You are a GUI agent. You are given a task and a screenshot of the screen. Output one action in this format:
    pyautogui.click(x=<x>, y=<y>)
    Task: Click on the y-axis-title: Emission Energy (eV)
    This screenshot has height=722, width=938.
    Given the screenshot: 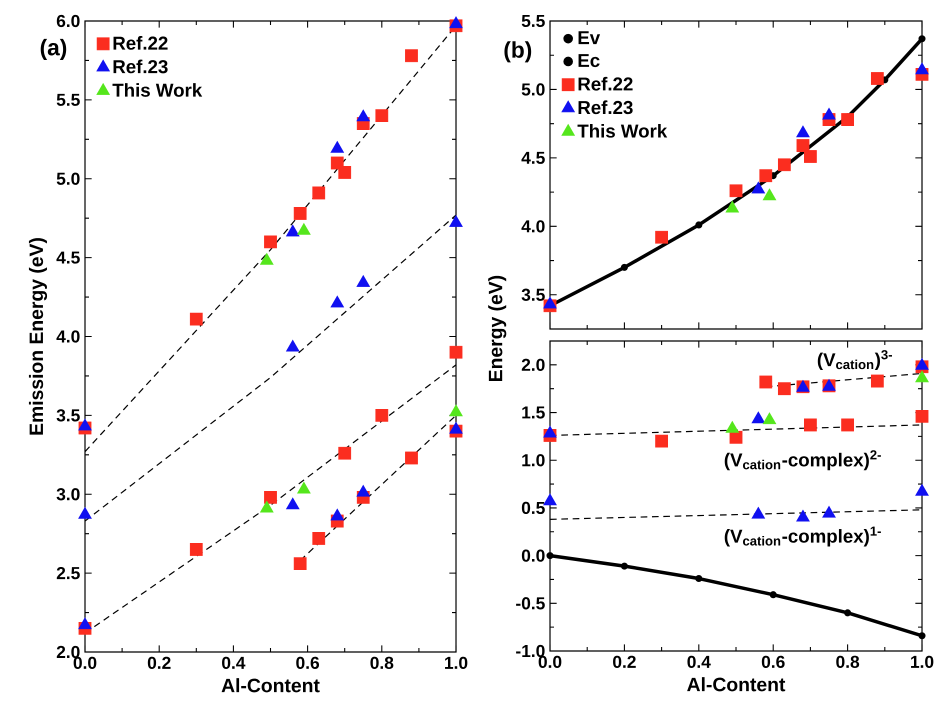 What is the action you would take?
    pyautogui.click(x=38, y=336)
    